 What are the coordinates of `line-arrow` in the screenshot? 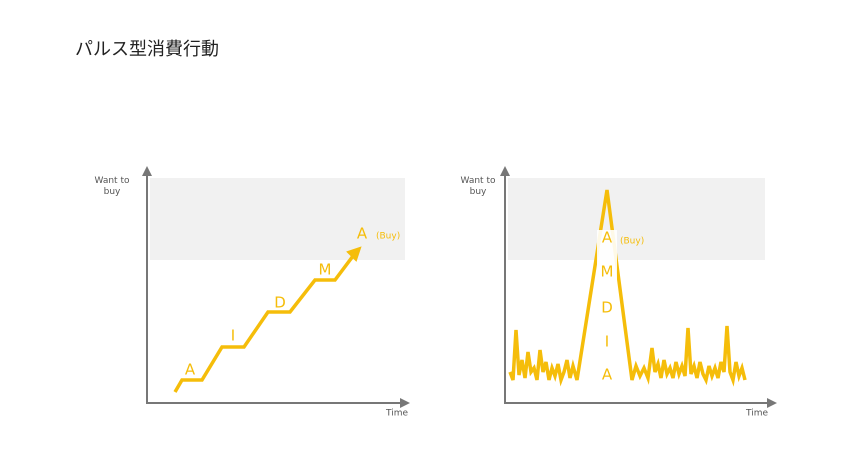 It's located at (354, 254).